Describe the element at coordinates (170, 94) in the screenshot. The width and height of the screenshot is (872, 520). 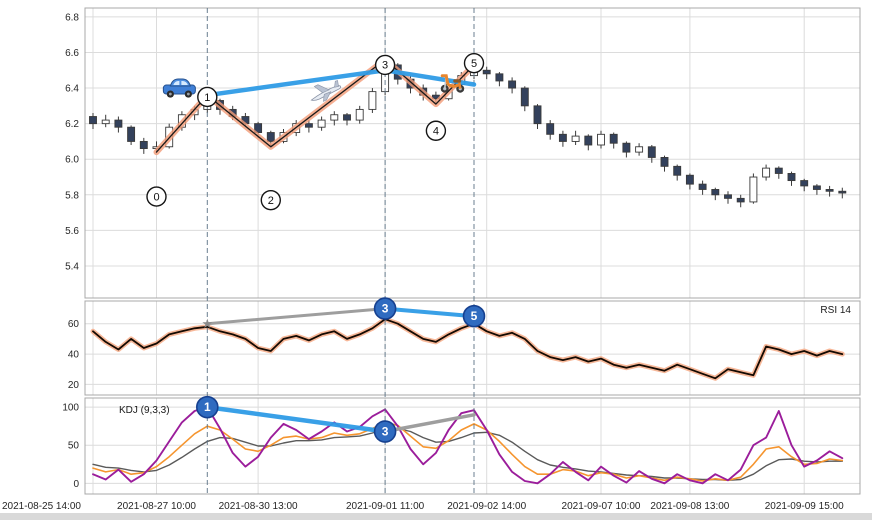
I see `car-hubcap` at that location.